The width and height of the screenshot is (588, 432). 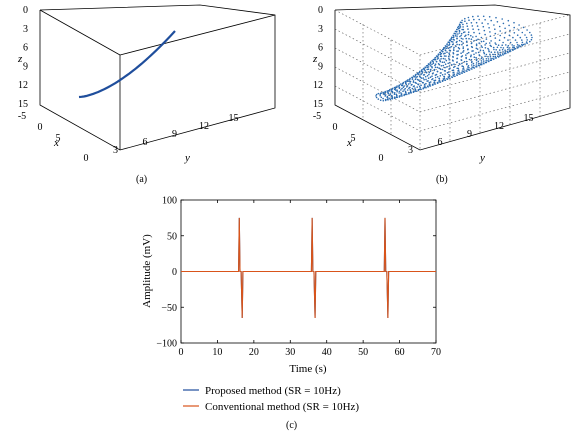 What do you see at coordinates (174, 134) in the screenshot?
I see `a-y-tick-label: 9` at bounding box center [174, 134].